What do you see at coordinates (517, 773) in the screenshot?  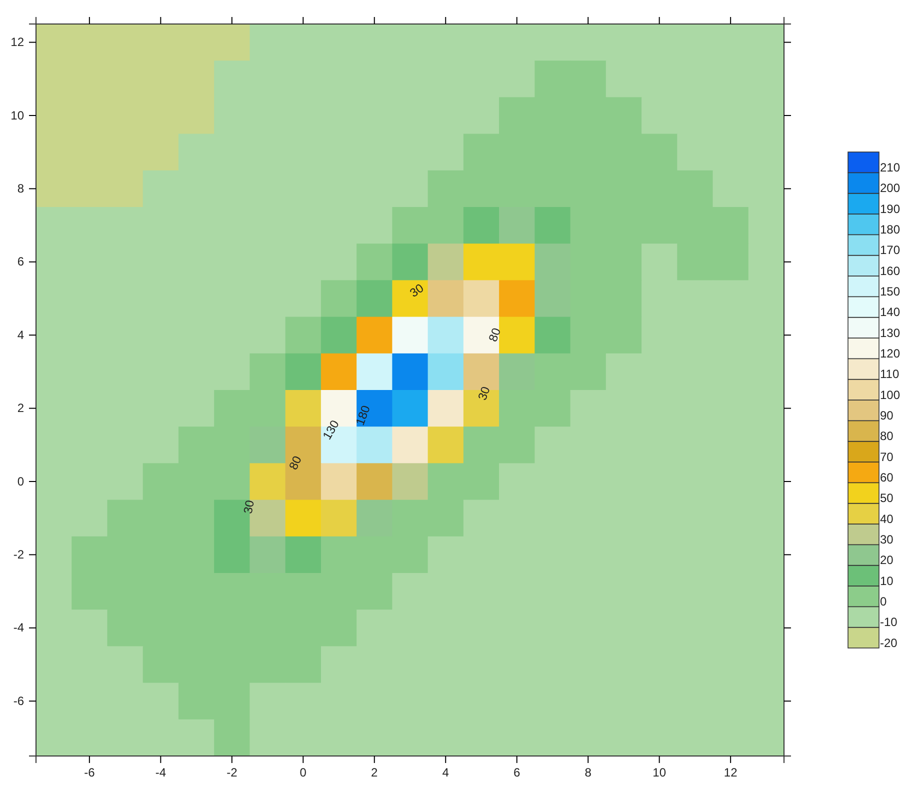 I see `x-tick-label: 6` at bounding box center [517, 773].